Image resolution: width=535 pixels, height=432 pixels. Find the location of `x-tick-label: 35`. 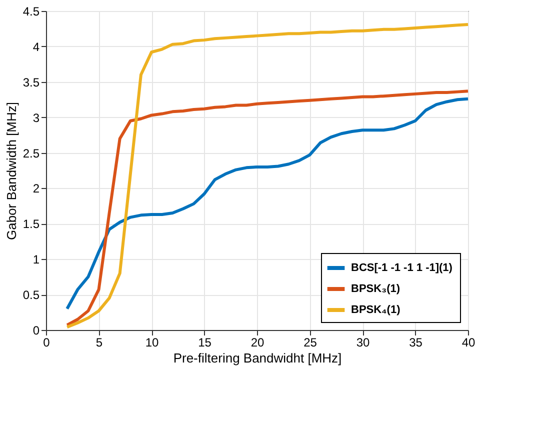

x-tick-label: 35 is located at coordinates (416, 343).